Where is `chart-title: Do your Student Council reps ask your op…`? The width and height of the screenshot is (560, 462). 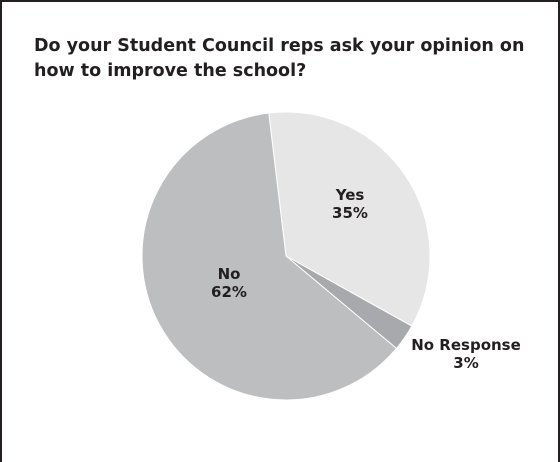 chart-title: Do your Student Council reps ask your op… is located at coordinates (279, 58).